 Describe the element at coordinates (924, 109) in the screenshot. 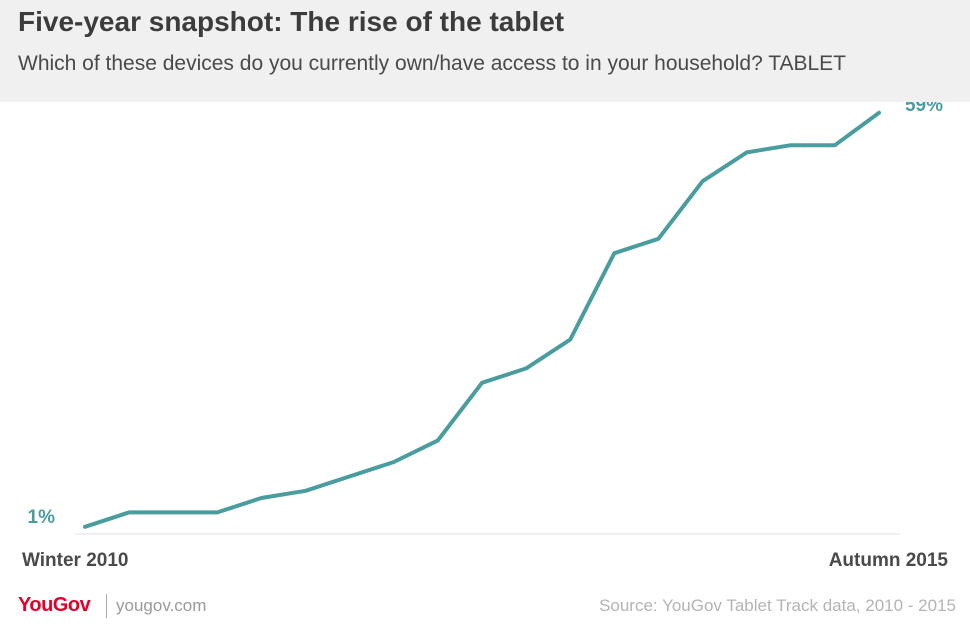

I see `end-value-label: 59%` at that location.